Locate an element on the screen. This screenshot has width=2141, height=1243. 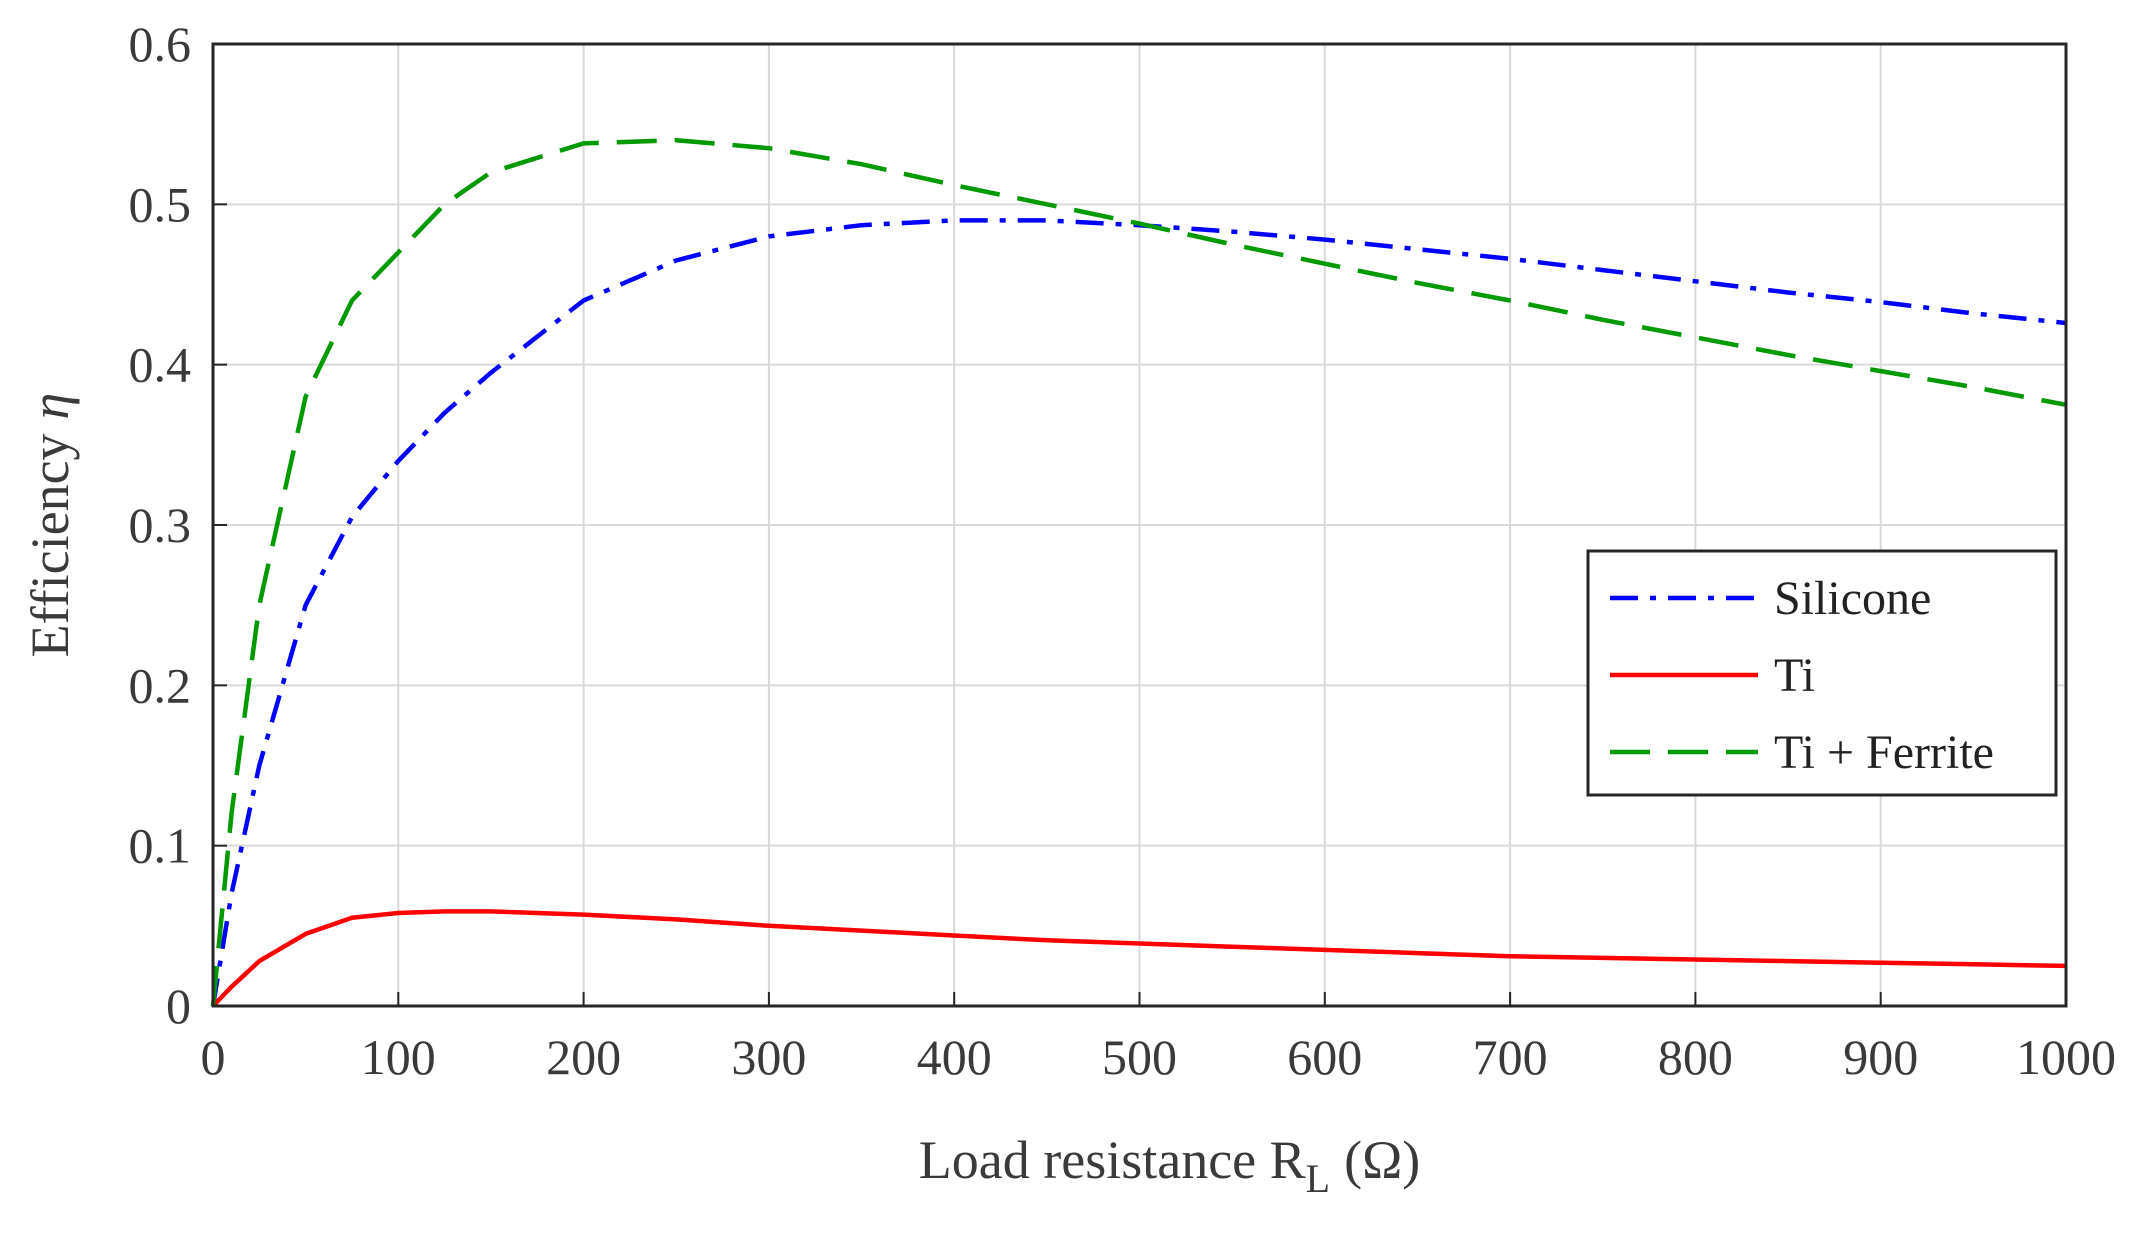
x-tick-label: 900 is located at coordinates (1880, 1057).